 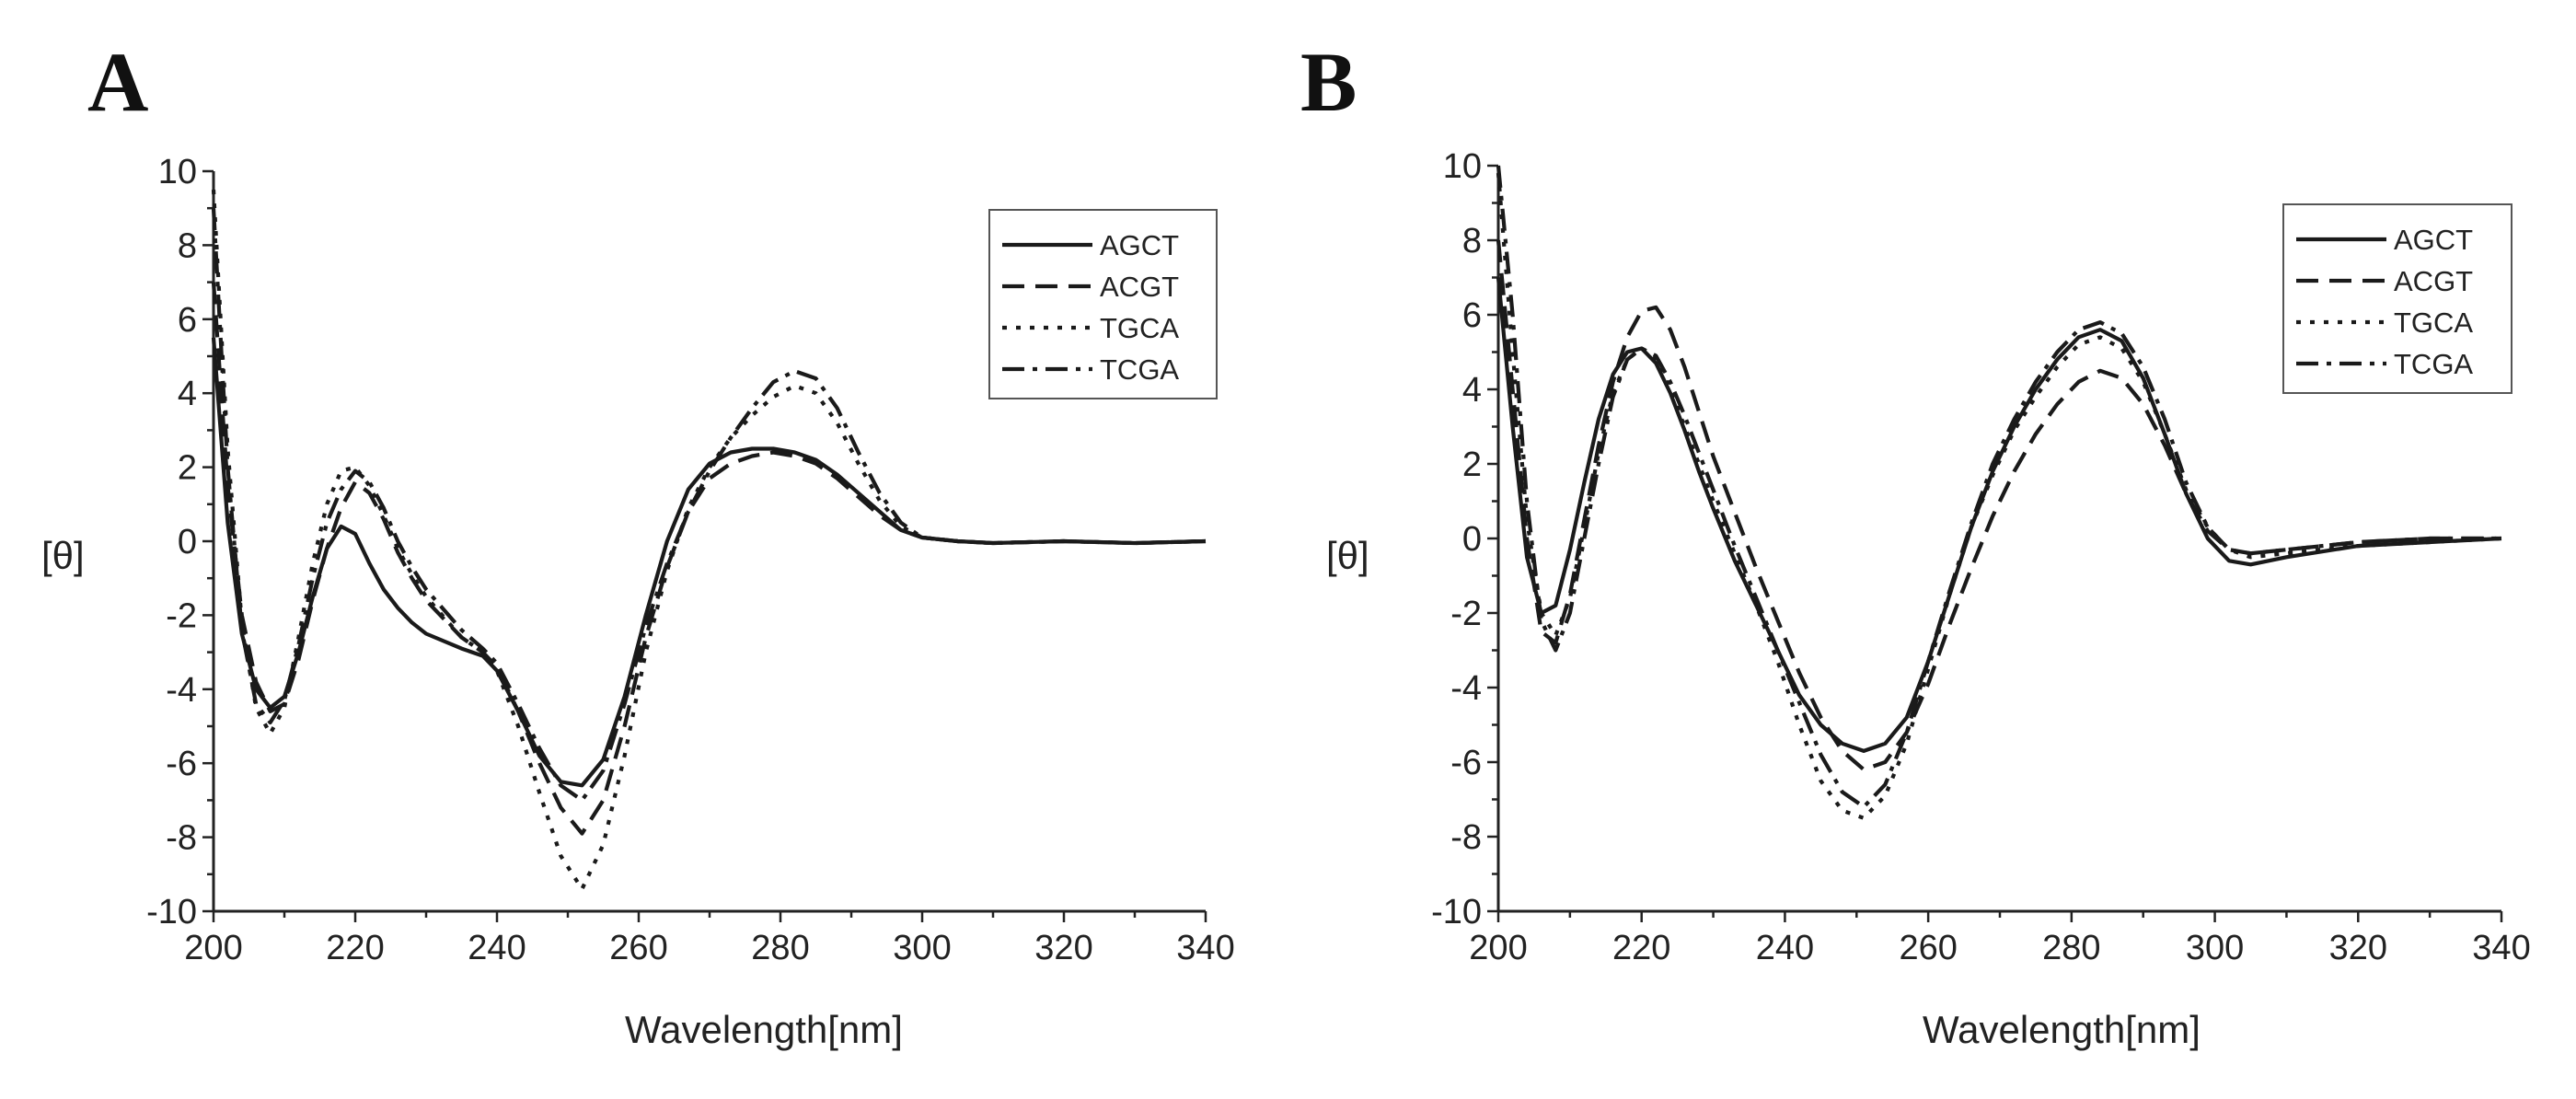 I want to click on panel-a-y-tick-label: 10, so click(x=177, y=172).